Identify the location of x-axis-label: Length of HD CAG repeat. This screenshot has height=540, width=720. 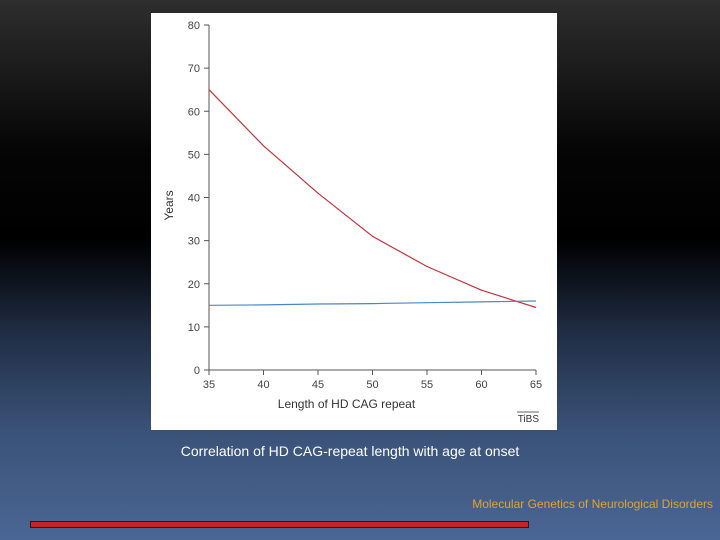
(347, 404).